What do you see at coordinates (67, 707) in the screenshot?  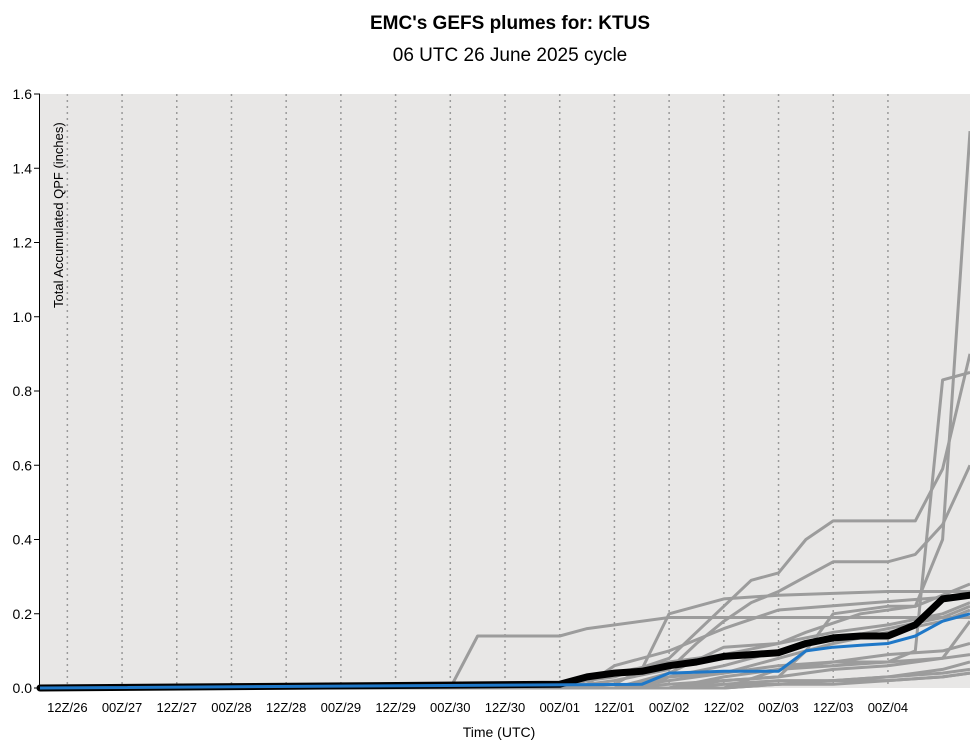 I see `x-tick-label: 12Z/26` at bounding box center [67, 707].